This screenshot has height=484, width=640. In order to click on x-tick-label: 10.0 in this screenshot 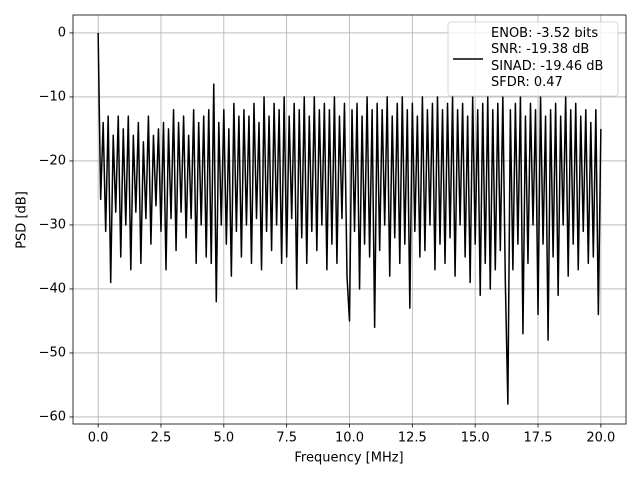, I will do `click(349, 438)`.